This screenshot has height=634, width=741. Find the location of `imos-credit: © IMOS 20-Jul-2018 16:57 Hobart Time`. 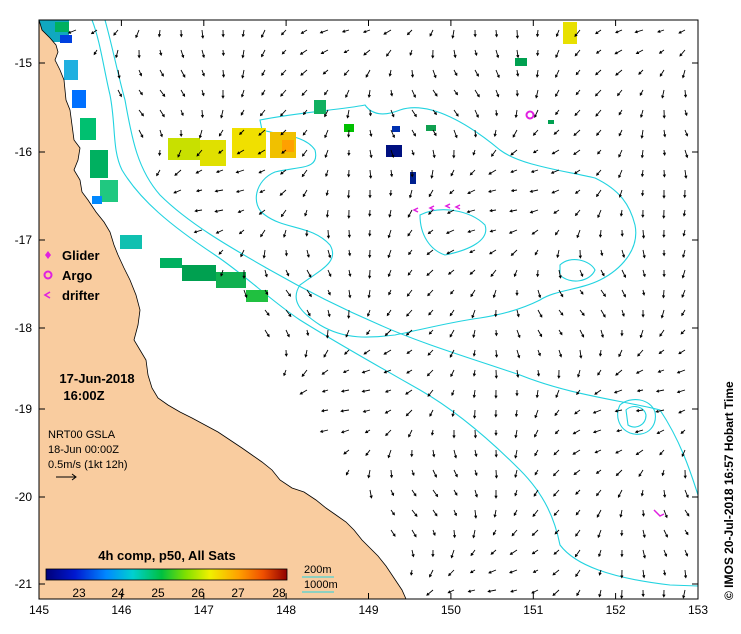

imos-credit: © IMOS 20-Jul-2018 16:57 Hobart Time is located at coordinates (729, 490).